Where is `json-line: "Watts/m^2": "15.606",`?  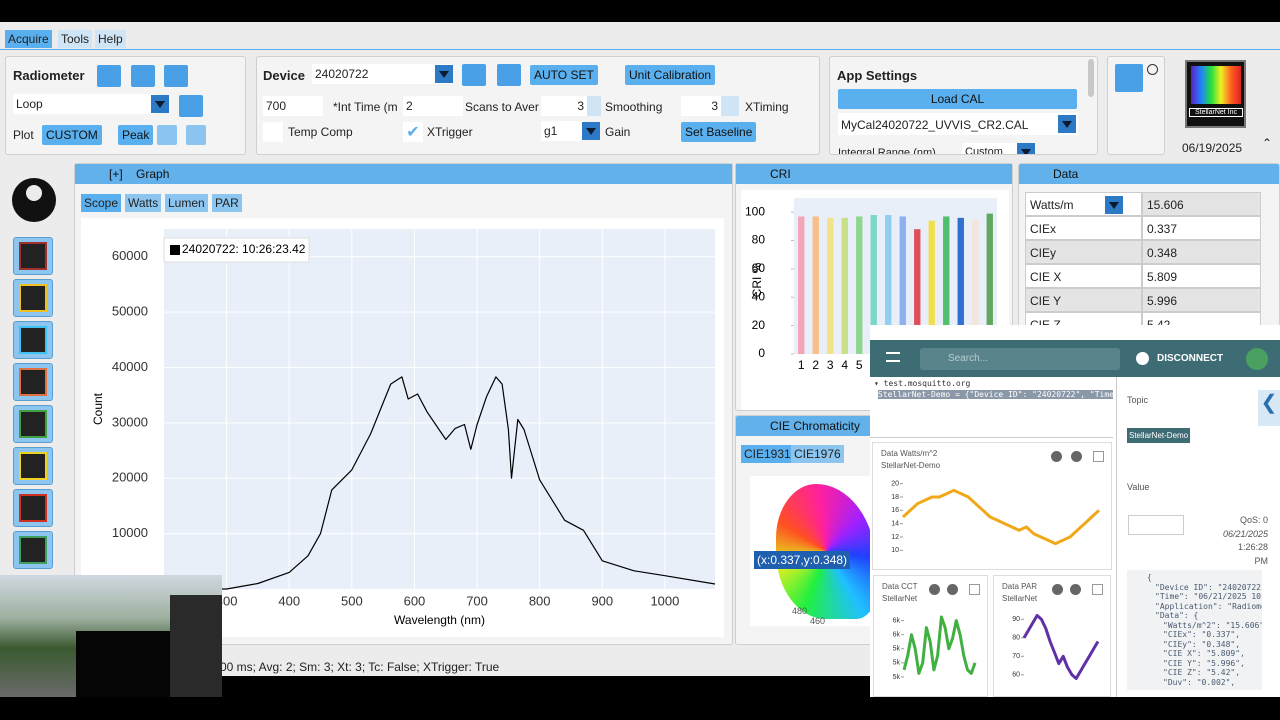
json-line: "Watts/m^2": "15.606", is located at coordinates (1212, 625).